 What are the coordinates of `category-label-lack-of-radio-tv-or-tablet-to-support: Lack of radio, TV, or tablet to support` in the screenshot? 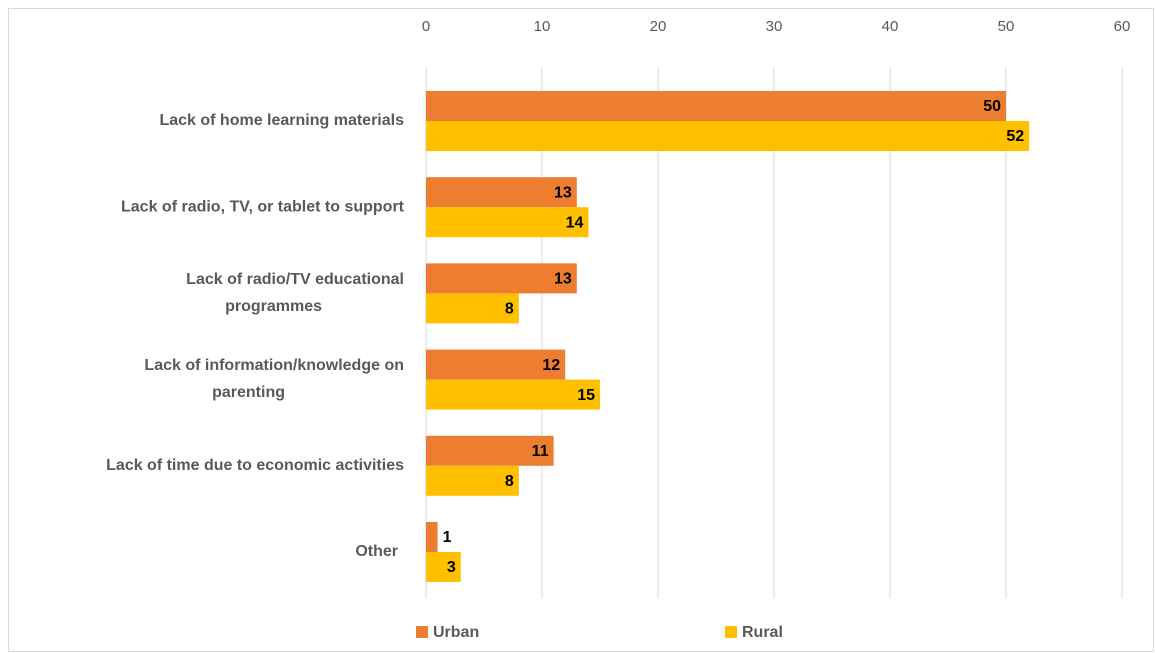 It's located at (263, 206).